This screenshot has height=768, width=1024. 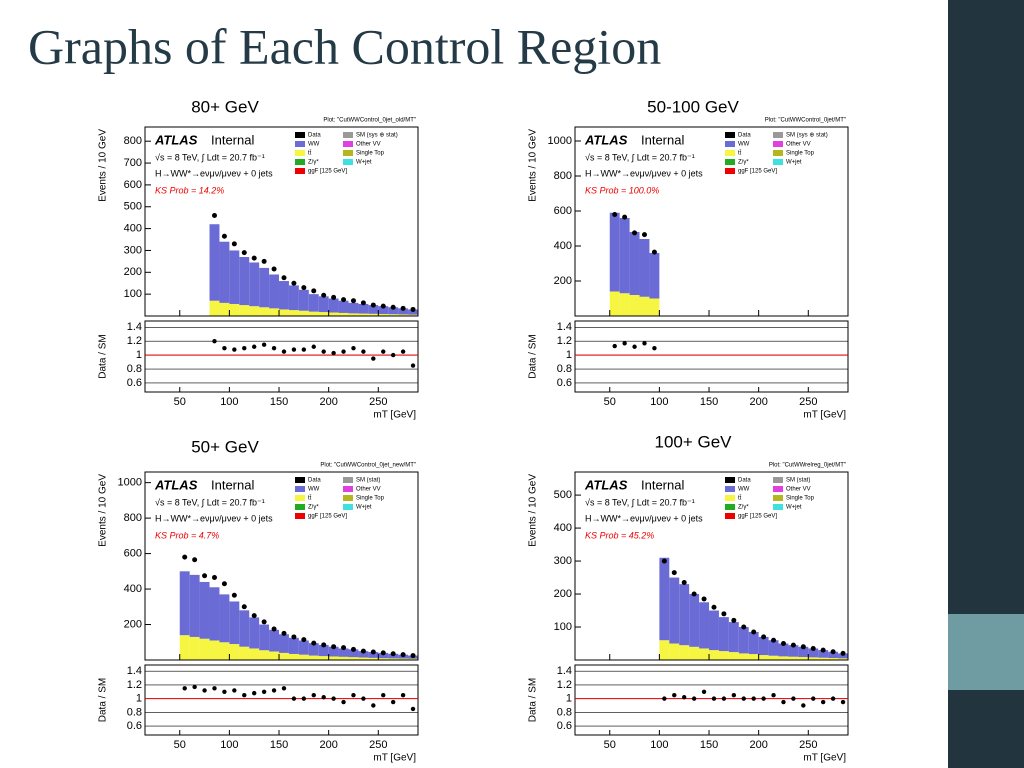 I want to click on x-tick-label: 250, so click(x=808, y=745).